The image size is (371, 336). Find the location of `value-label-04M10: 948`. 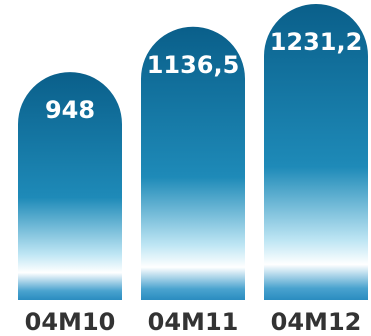

value-label-04M10: 948 is located at coordinates (70, 110).